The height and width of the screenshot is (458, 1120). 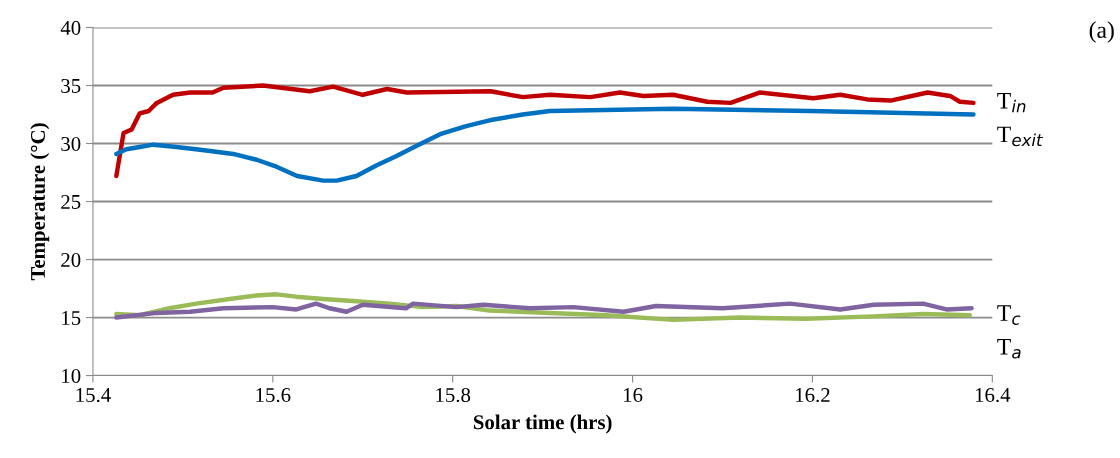 I want to click on x-tick-label: 15.6, so click(x=273, y=395).